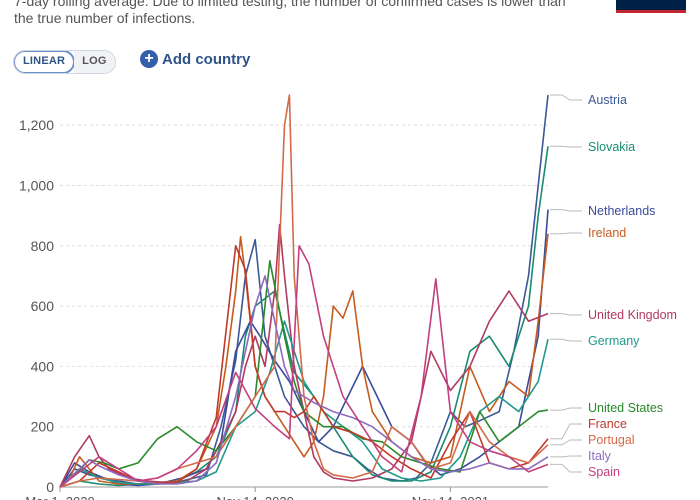  Describe the element at coordinates (255, 497) in the screenshot. I see `x-tick-label: Nov 14, 2020` at that location.